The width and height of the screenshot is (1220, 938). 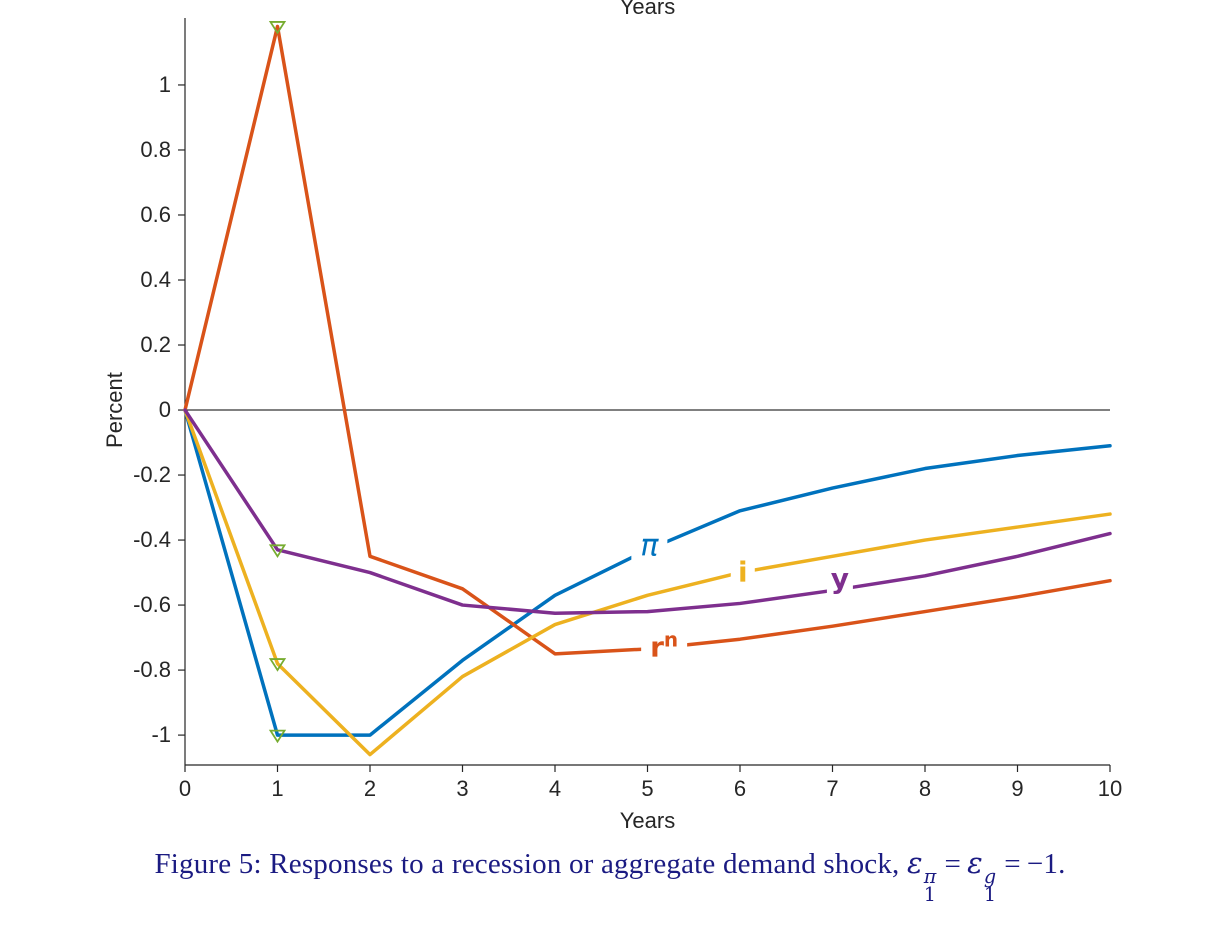 I want to click on marker-triangle-rn, so click(x=277, y=28).